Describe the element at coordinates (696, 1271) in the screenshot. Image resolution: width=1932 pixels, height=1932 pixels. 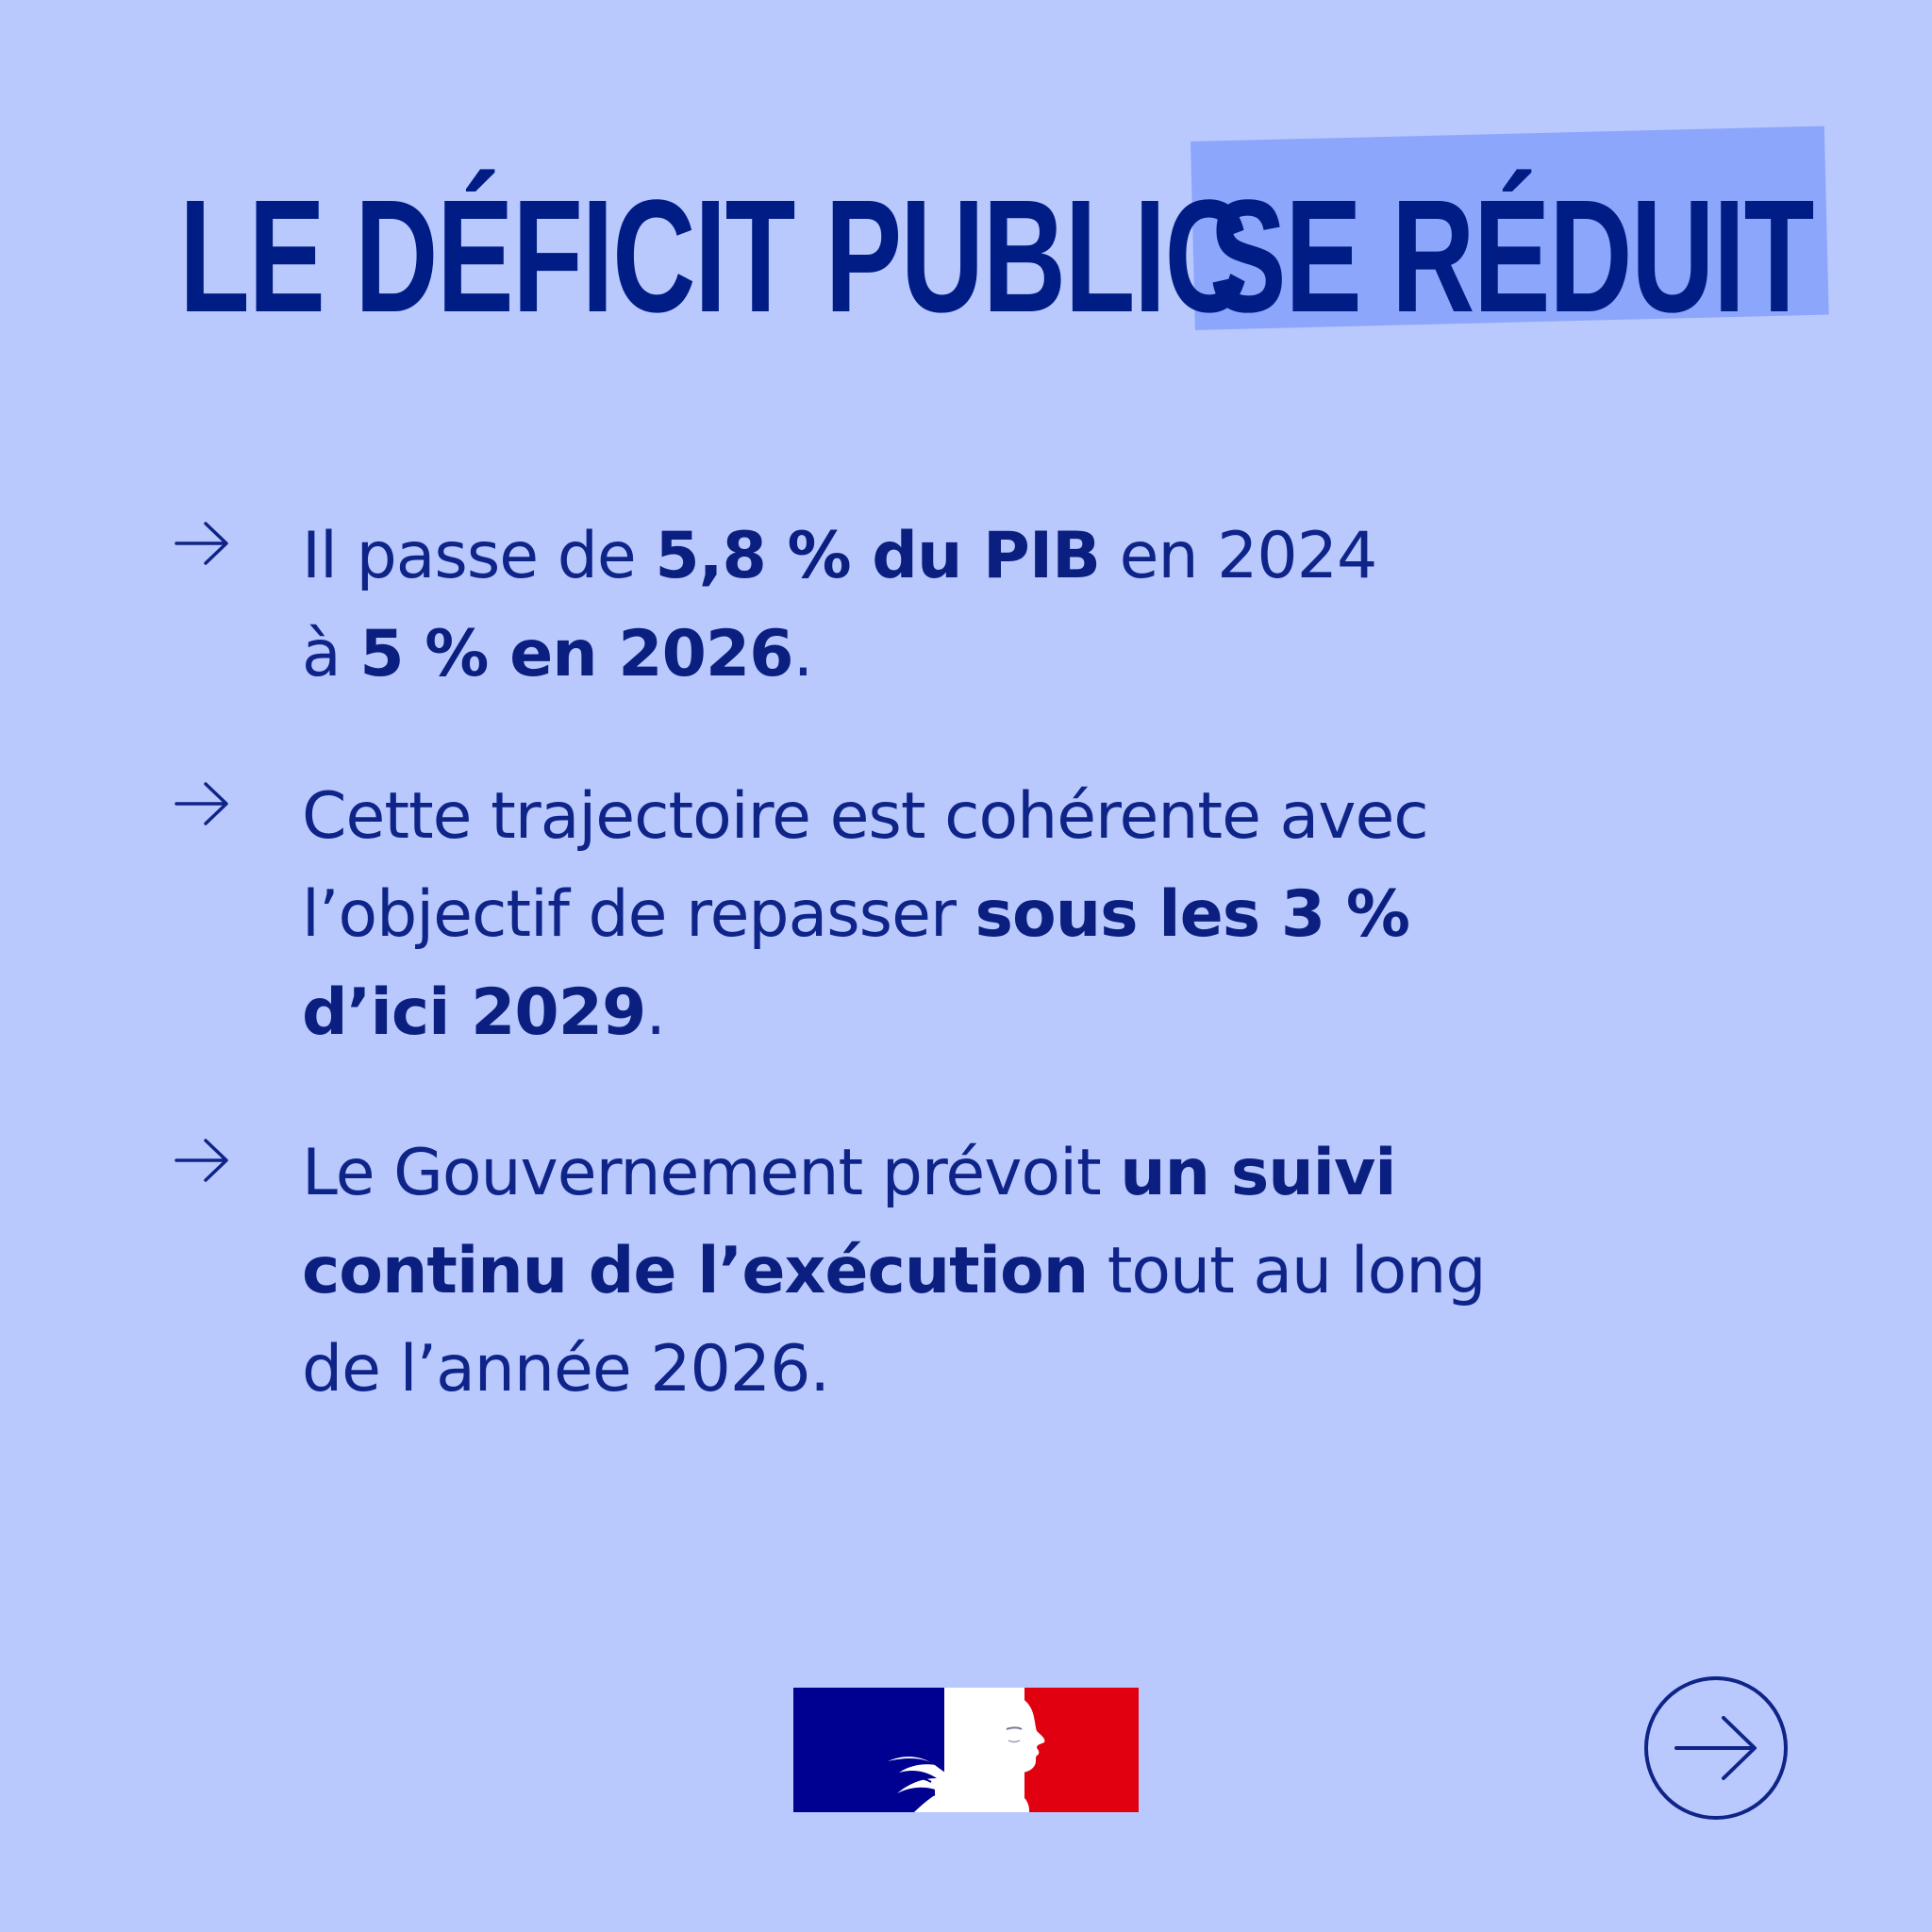
I see `bullet-text-bold: continu de l’exécution` at that location.